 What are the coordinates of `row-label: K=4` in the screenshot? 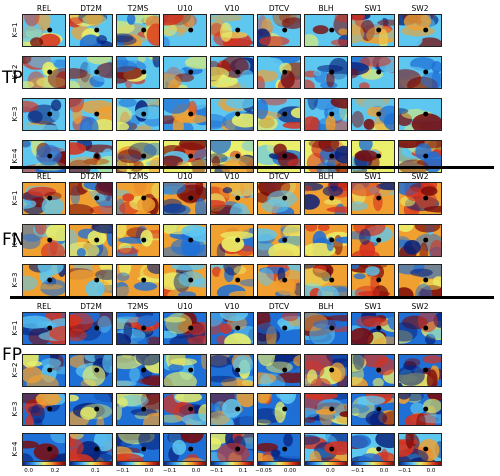 It's located at (15, 449).